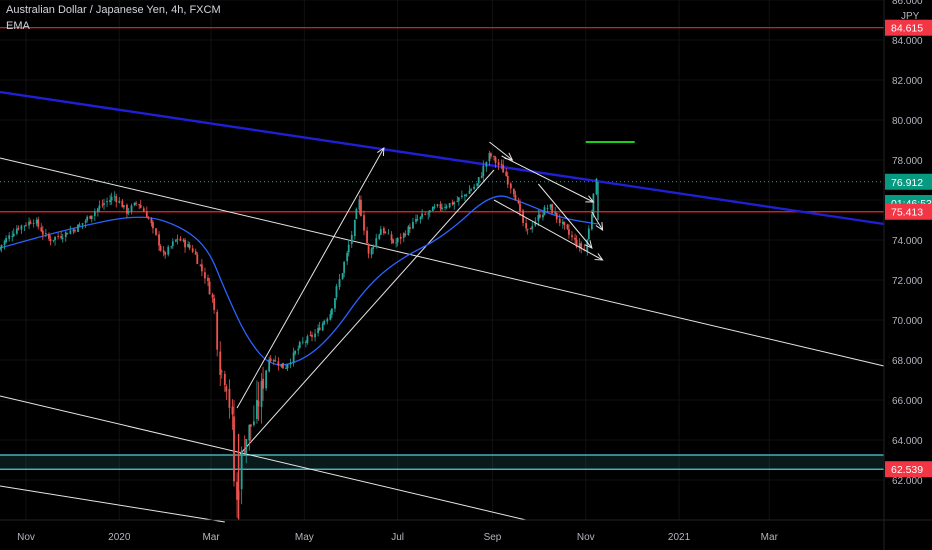 This screenshot has height=550, width=932. I want to click on time-tick-label: 2020, so click(119, 537).